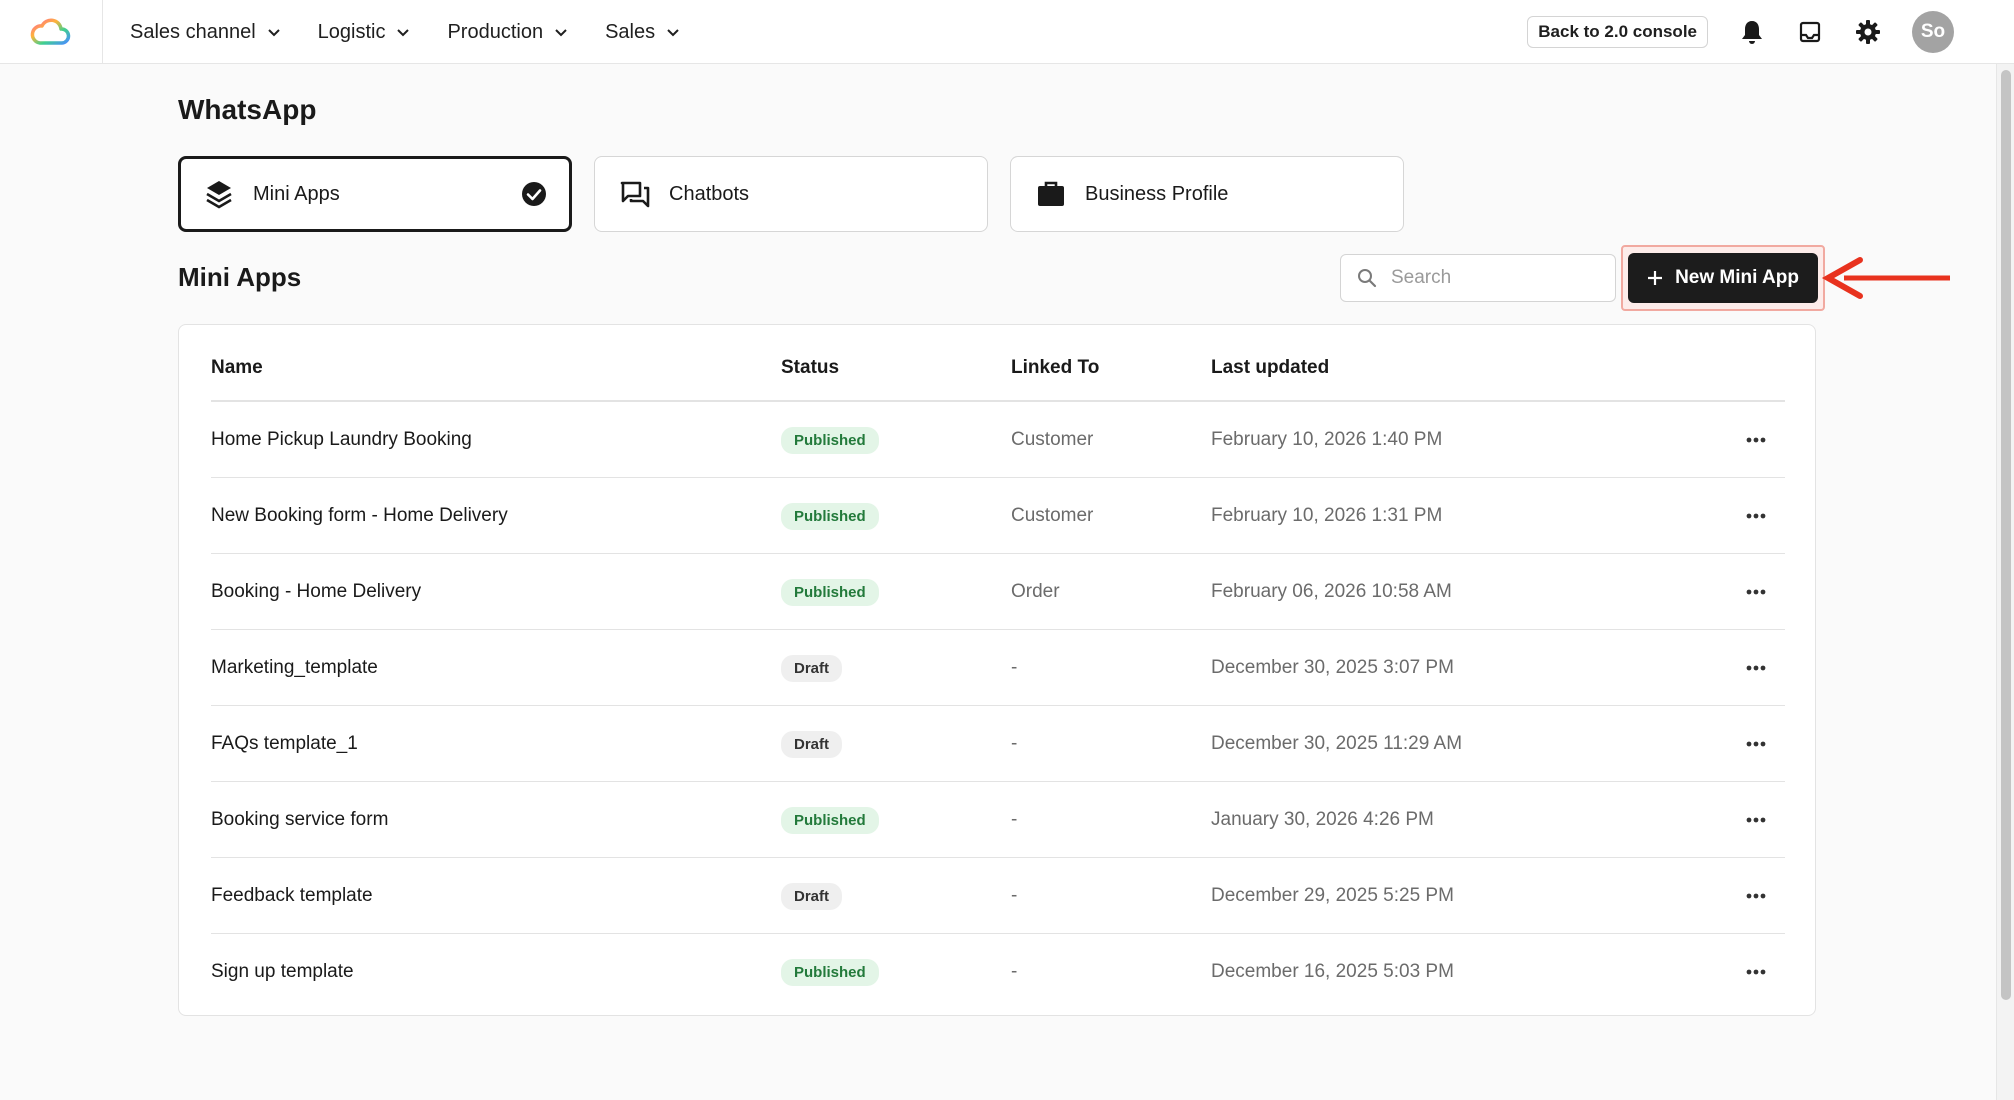  I want to click on search-input, so click(1491, 278).